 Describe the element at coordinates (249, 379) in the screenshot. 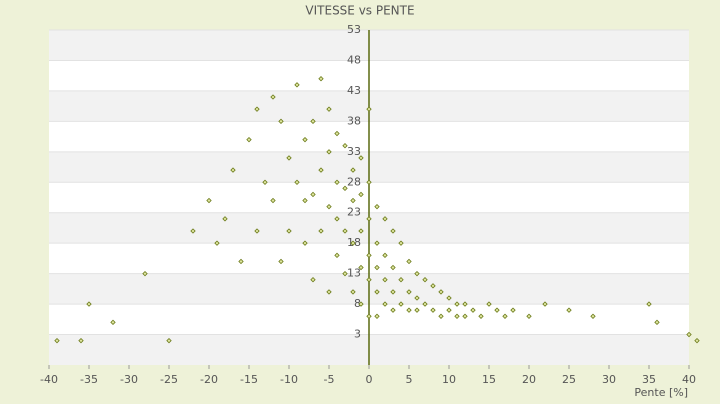

I see `x-tick-label: -15` at that location.